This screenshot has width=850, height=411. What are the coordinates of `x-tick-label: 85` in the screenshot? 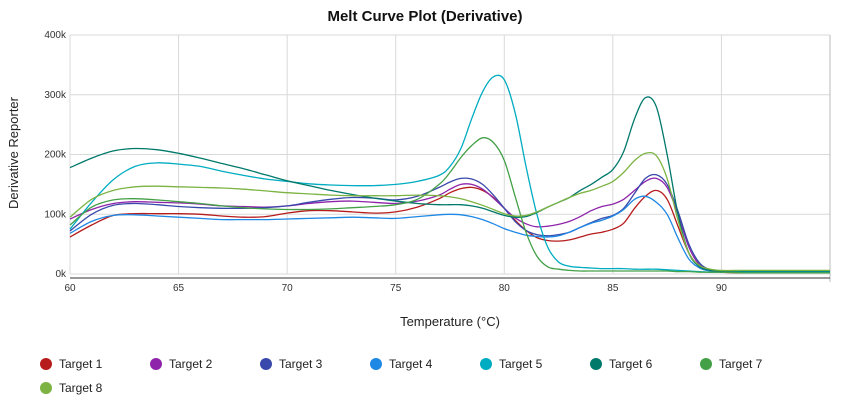 It's located at (613, 288).